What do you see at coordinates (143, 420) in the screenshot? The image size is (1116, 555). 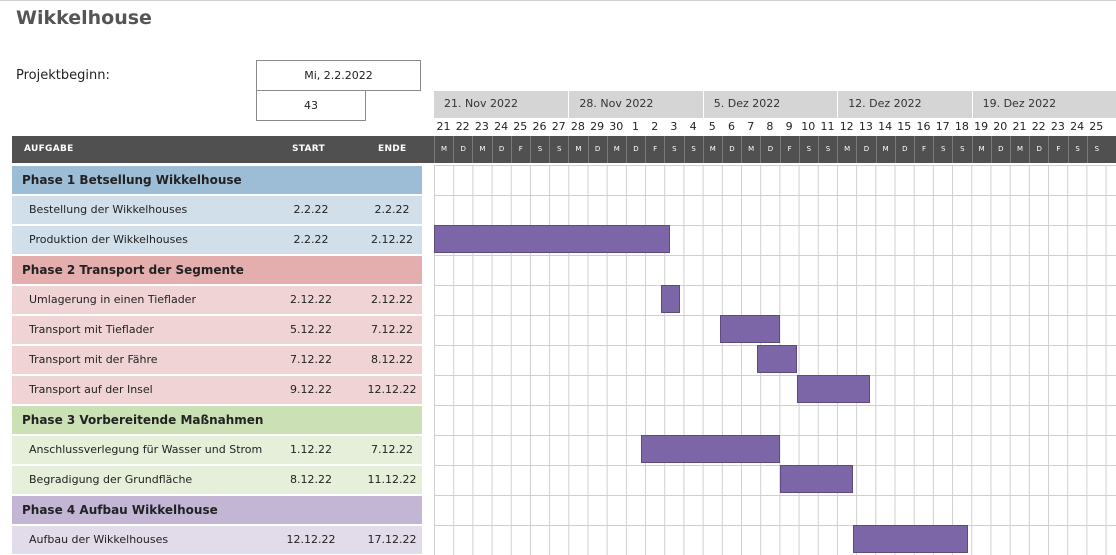 I see `phase-label: Phase 3 Vorbereitende Maßnahmen` at bounding box center [143, 420].